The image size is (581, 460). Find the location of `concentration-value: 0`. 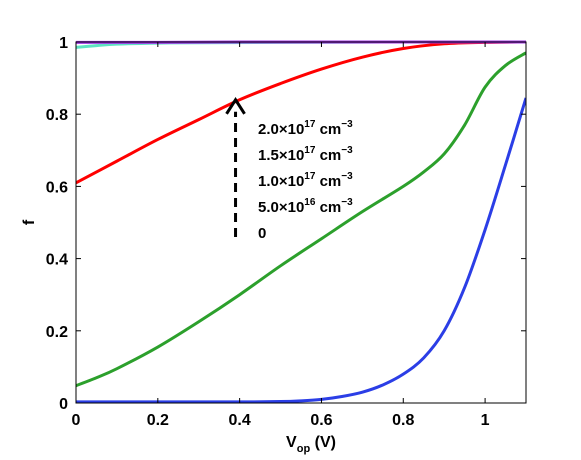

concentration-value: 0 is located at coordinates (262, 233).